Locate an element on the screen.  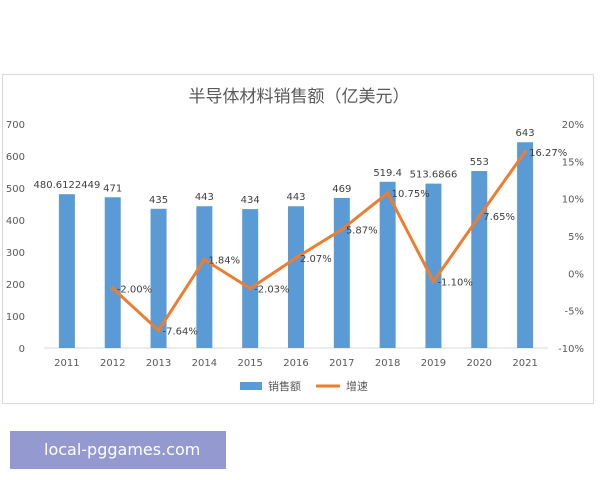
y-right-tick-label: 10% is located at coordinates (573, 200).